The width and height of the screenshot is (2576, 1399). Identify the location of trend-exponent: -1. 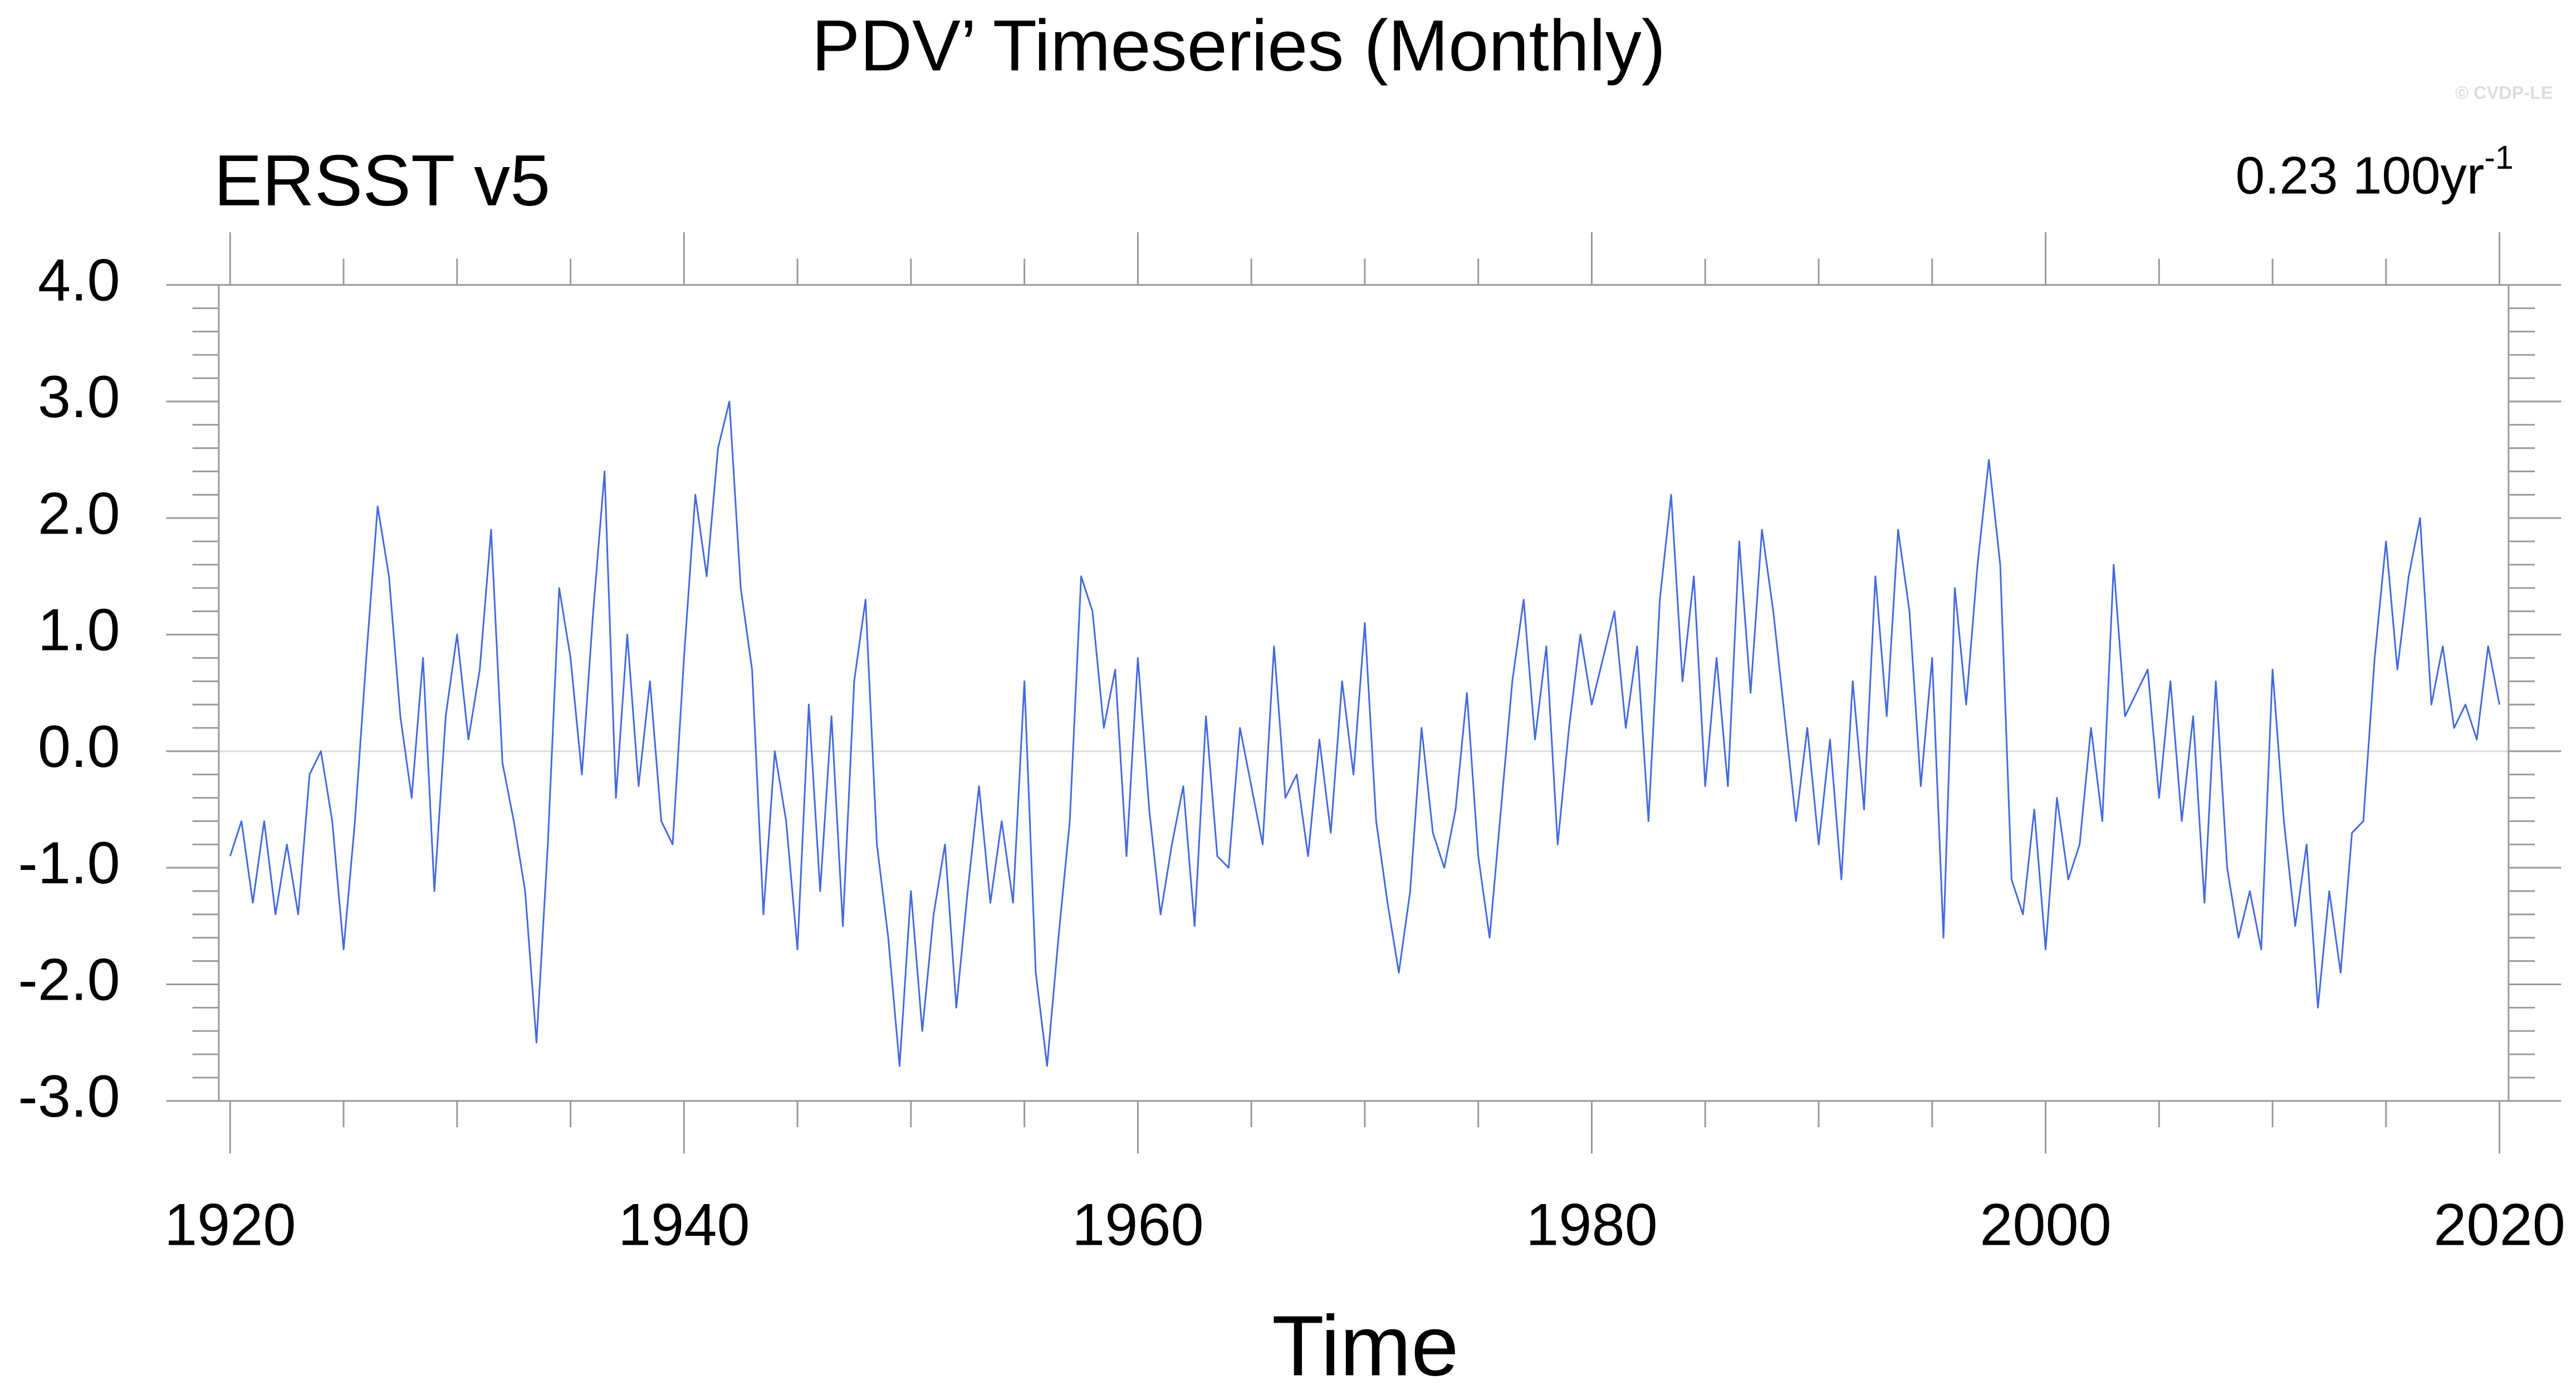
(2499, 157).